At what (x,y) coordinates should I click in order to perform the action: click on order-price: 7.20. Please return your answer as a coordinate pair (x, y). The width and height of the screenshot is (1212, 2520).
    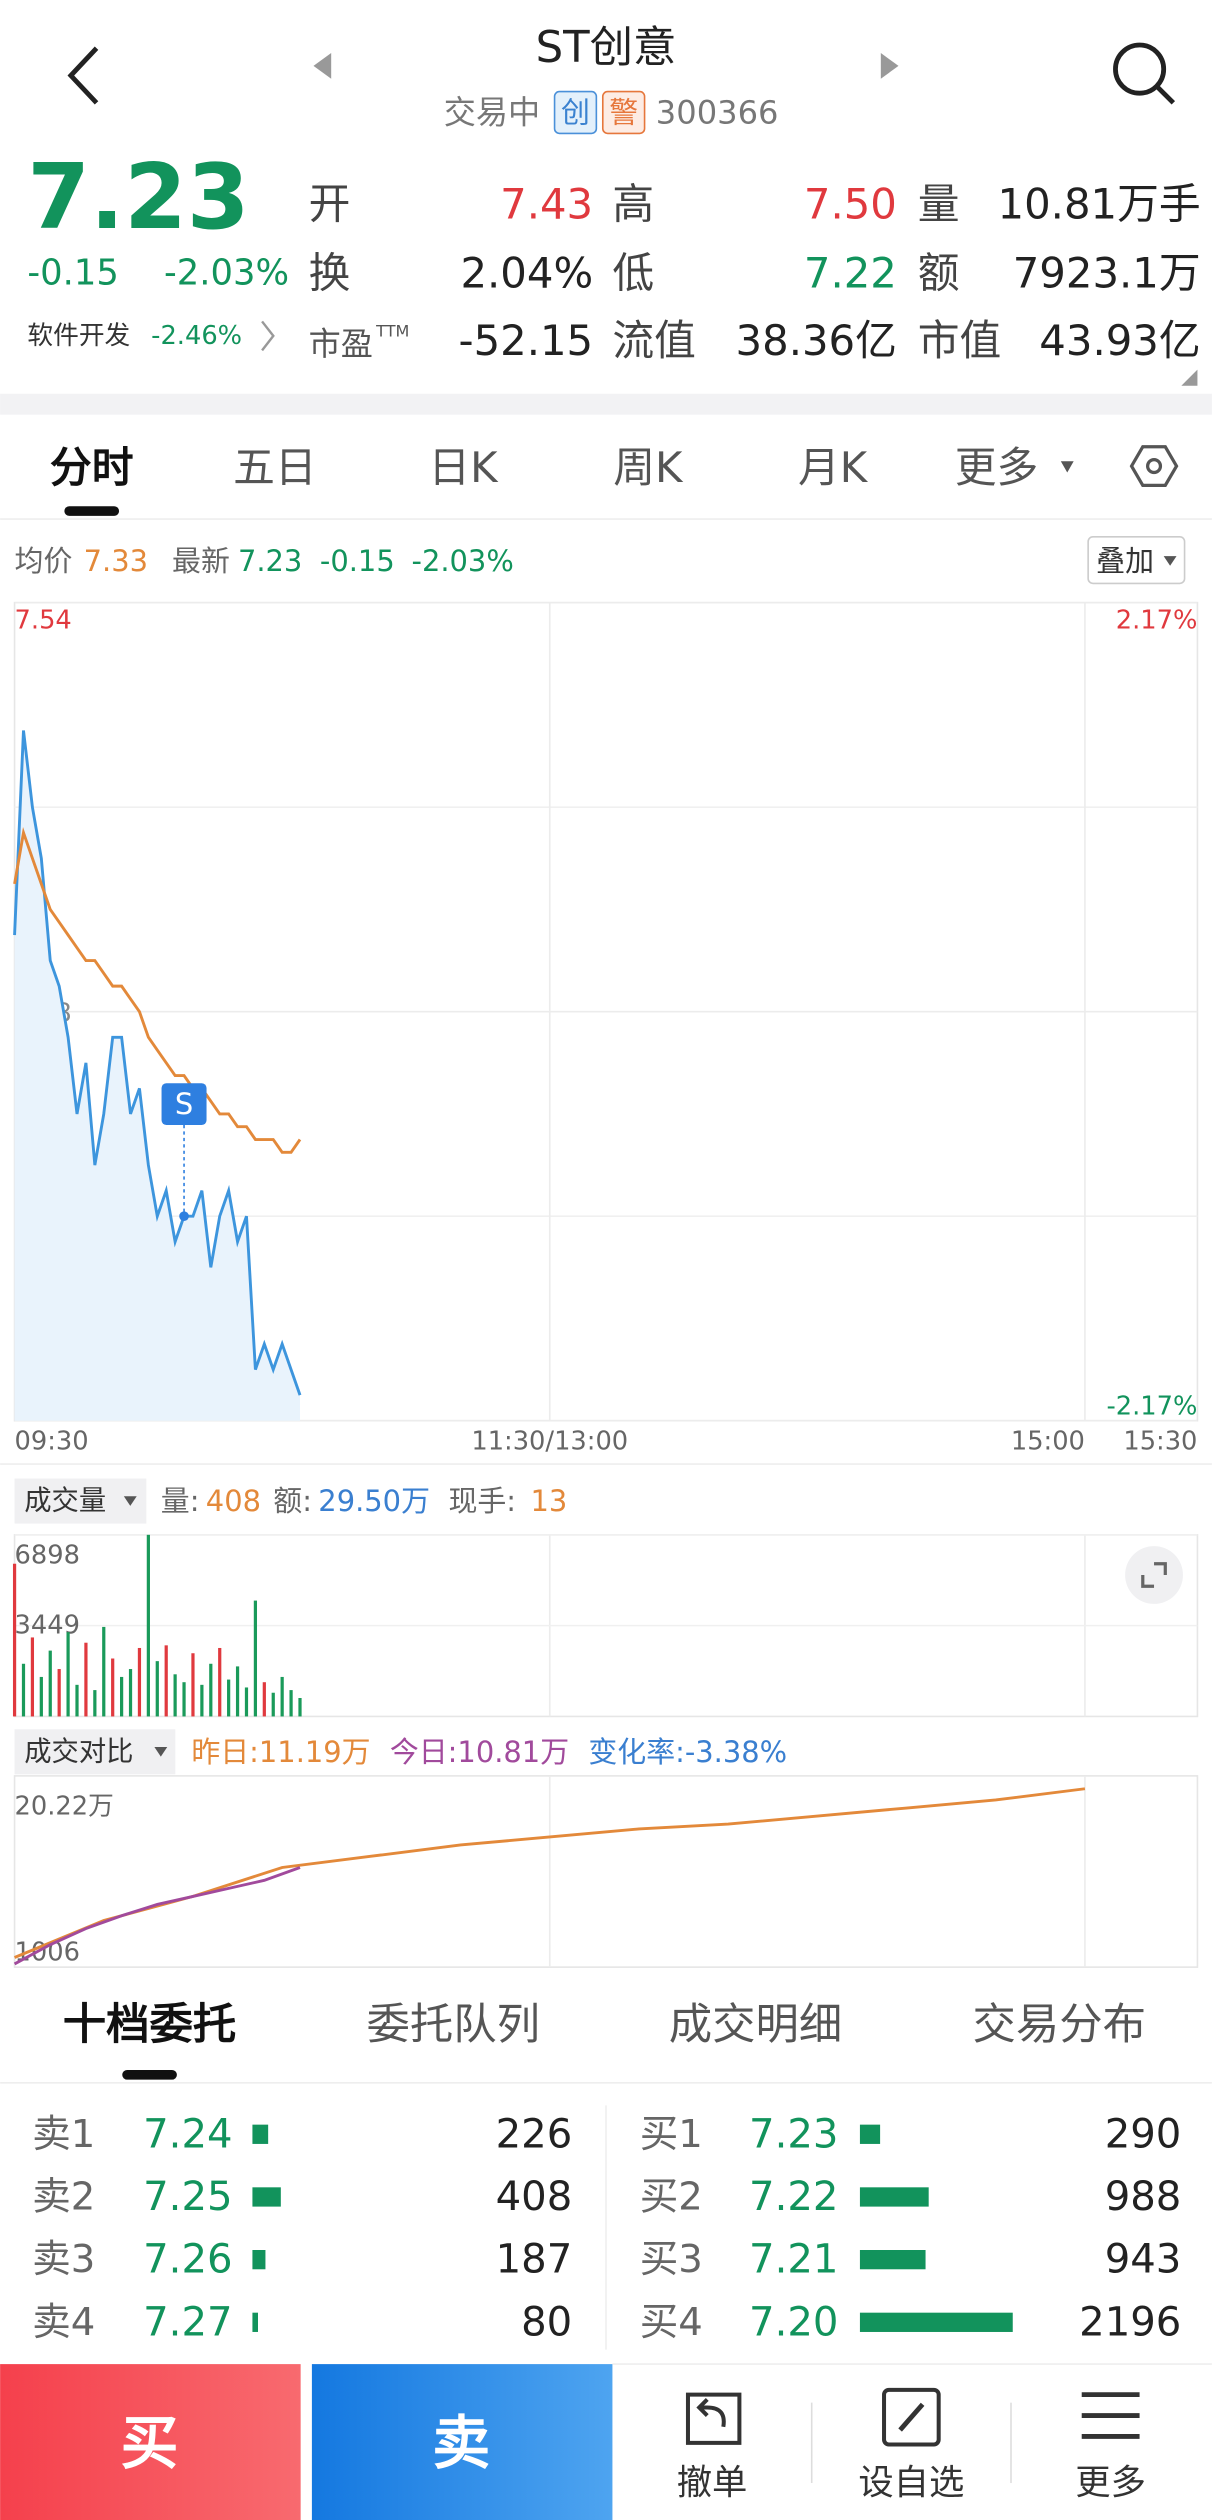
    Looking at the image, I should click on (793, 2322).